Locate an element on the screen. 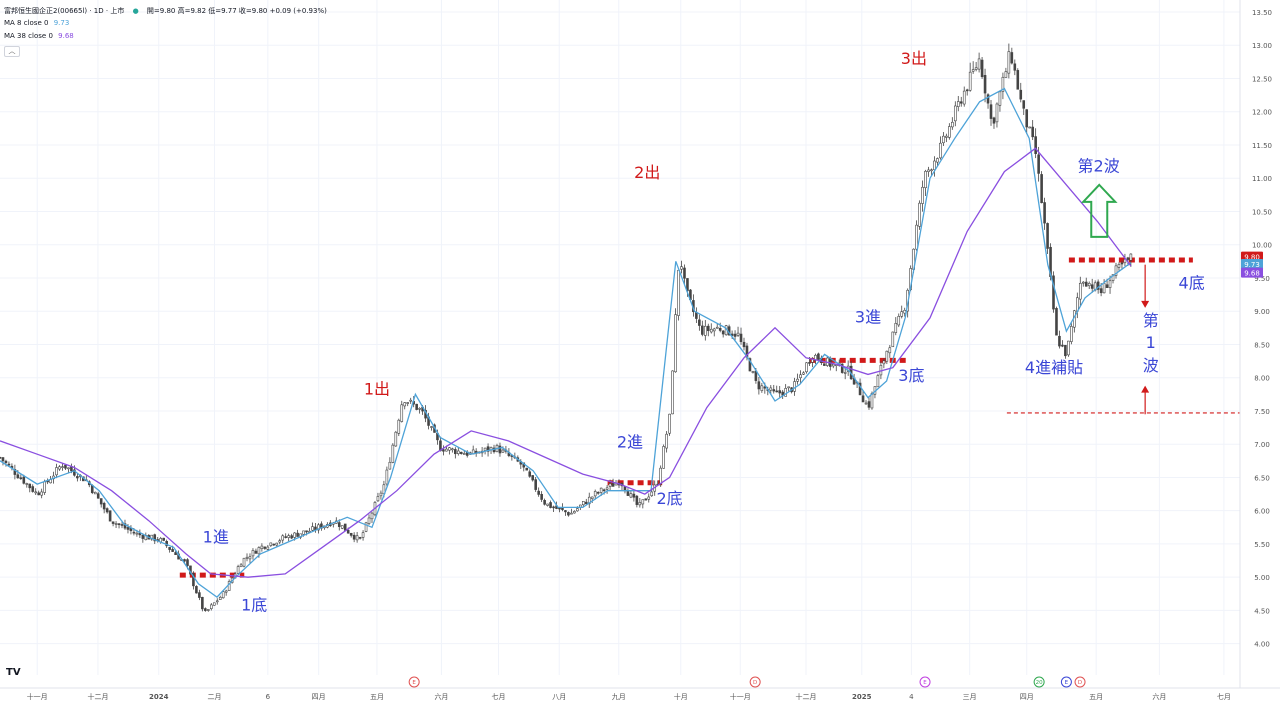  symbol-title: 富邦恒生國企正2(00665l) · 1D · 上市 is located at coordinates (64, 11).